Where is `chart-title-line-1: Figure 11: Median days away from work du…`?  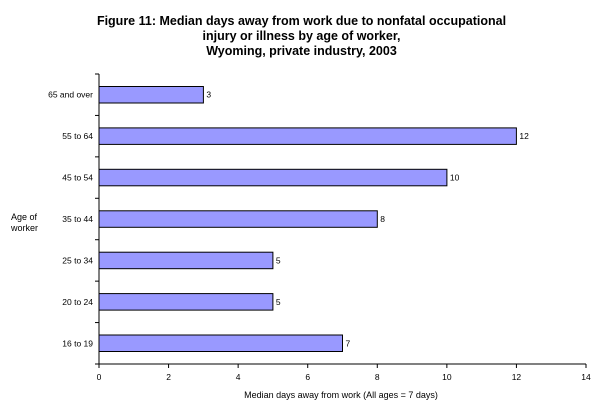 chart-title-line-1: Figure 11: Median days away from work du… is located at coordinates (301, 21).